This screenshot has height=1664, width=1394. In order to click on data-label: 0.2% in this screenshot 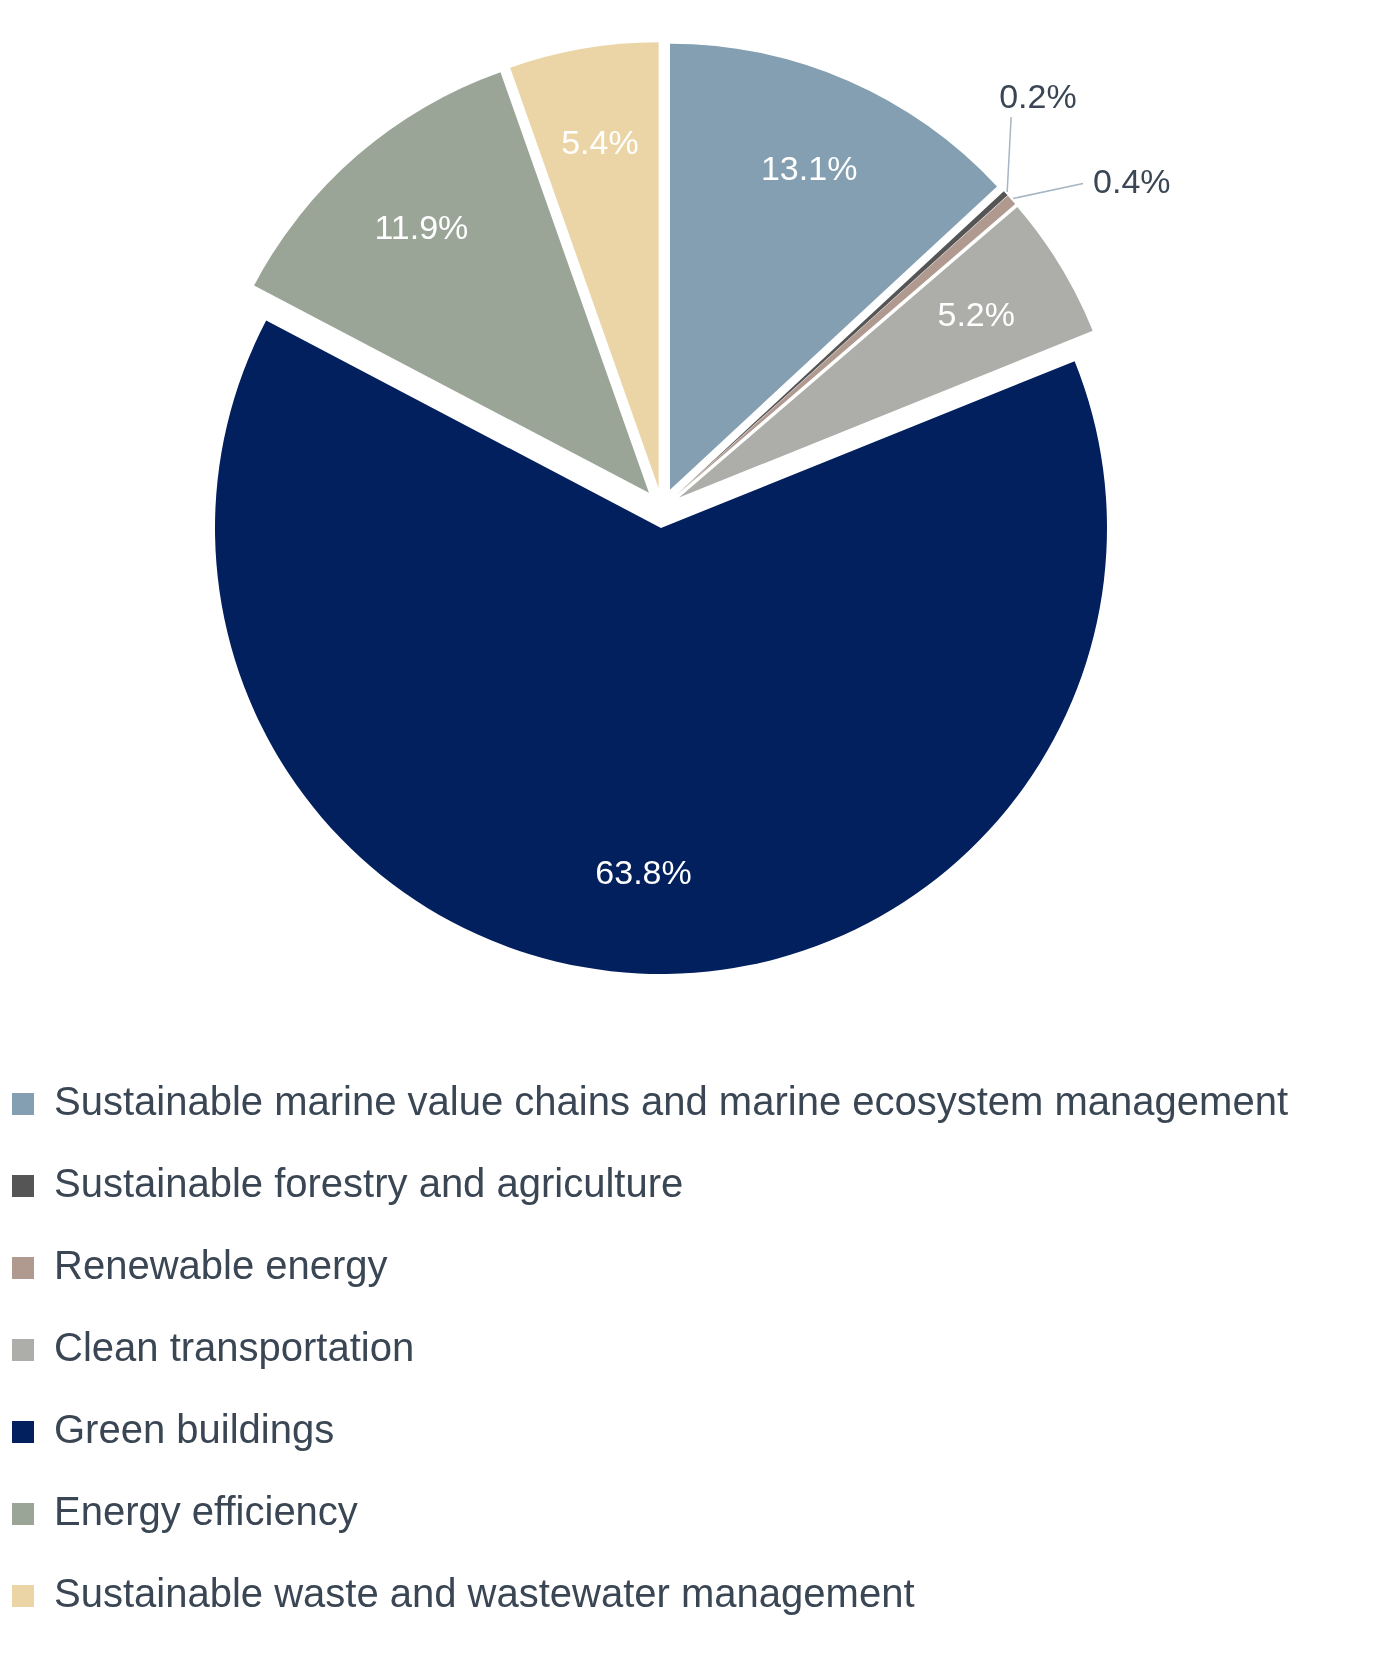, I will do `click(1038, 95)`.